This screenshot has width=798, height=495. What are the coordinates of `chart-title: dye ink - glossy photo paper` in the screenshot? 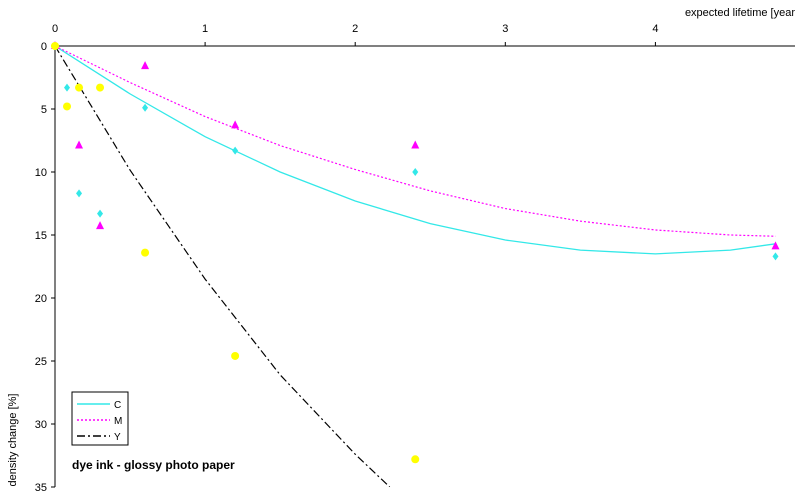 It's located at (153, 465).